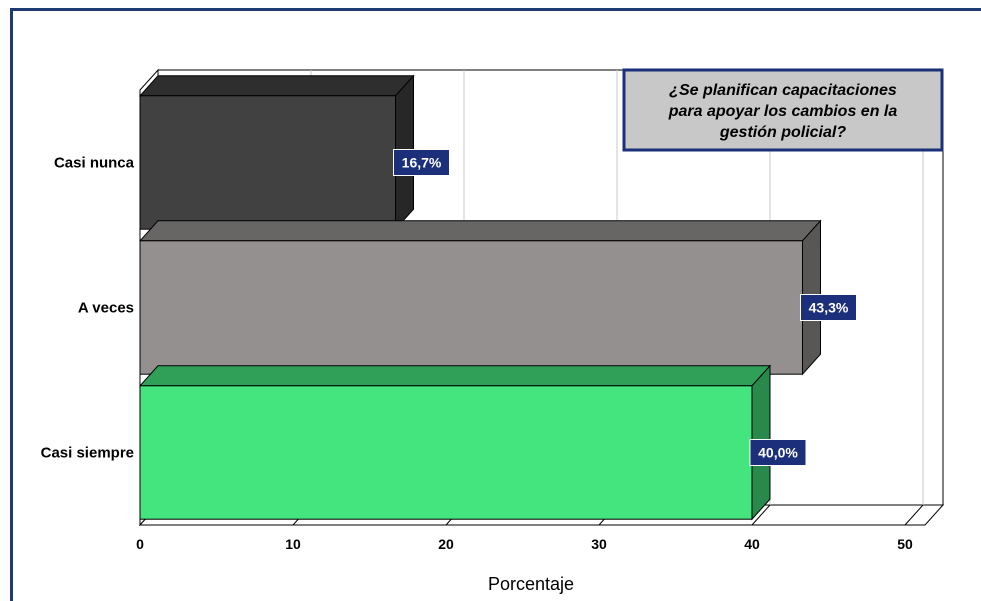 This screenshot has height=601, width=981. I want to click on data-label: 16,7%, so click(422, 163).